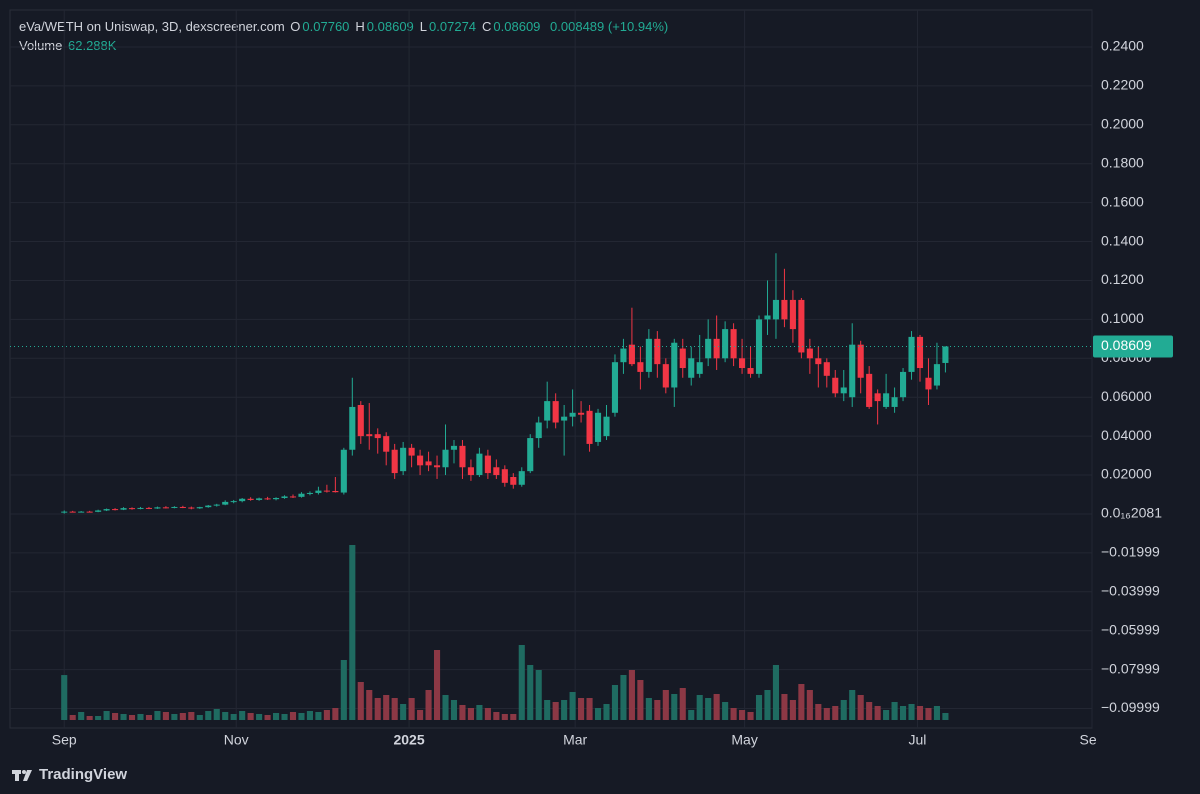 The width and height of the screenshot is (1200, 794). I want to click on y-tick-label: 0.1600, so click(1122, 201).